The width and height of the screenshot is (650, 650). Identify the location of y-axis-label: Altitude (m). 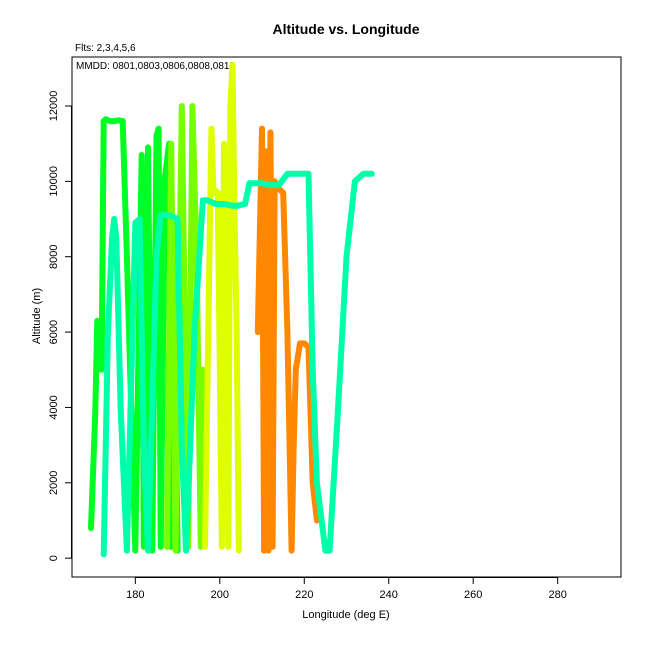
(37, 316).